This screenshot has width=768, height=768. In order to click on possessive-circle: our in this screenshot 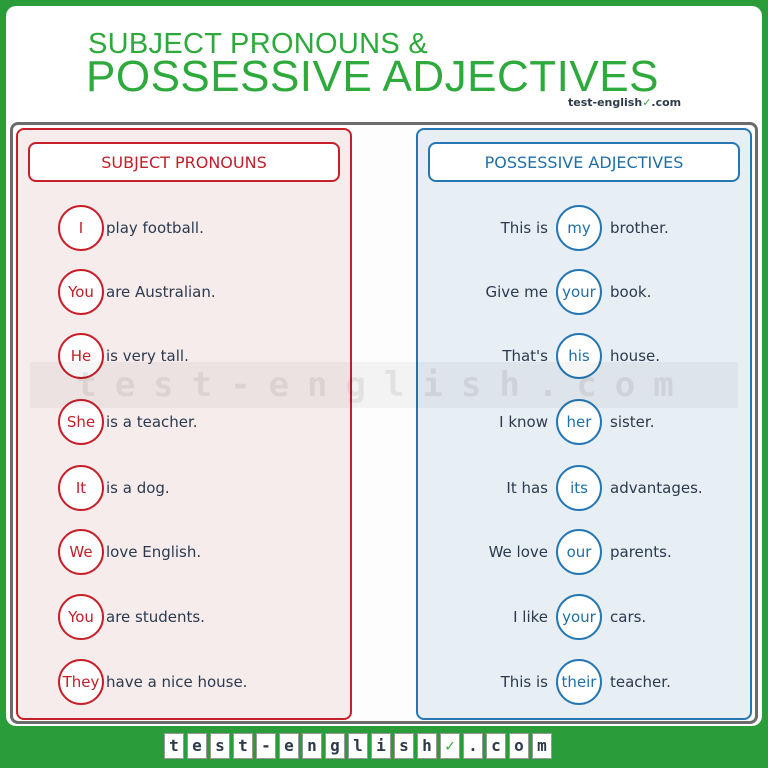, I will do `click(579, 552)`.